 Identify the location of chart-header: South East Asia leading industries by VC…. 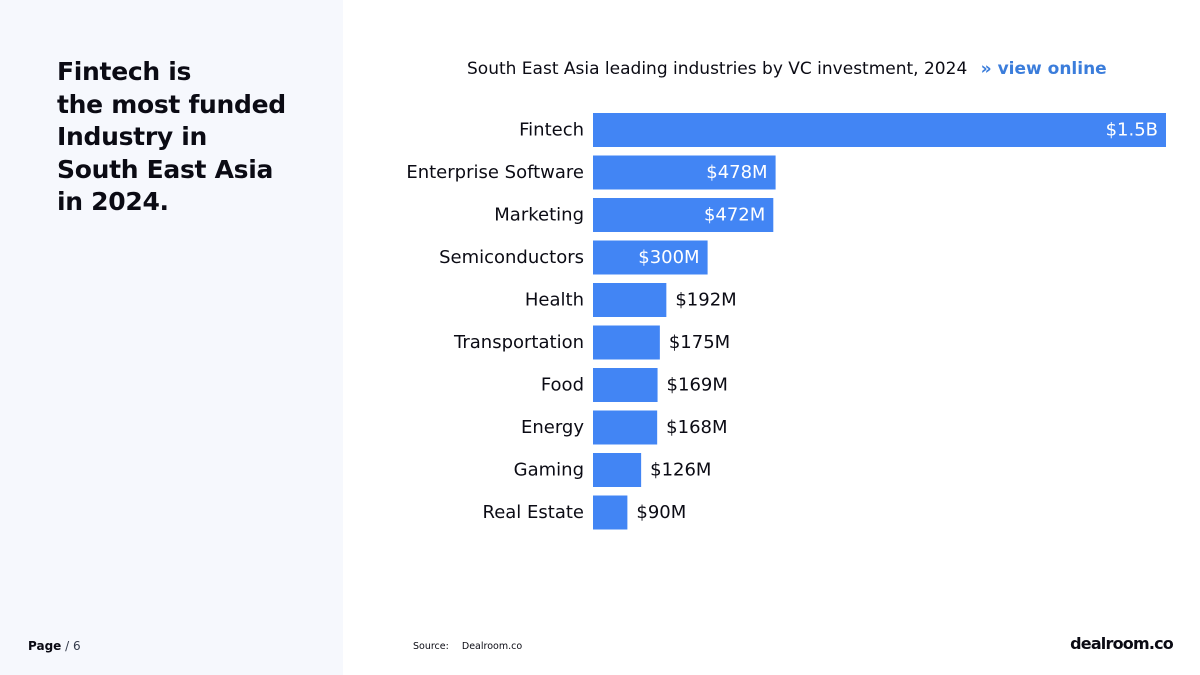
(787, 69).